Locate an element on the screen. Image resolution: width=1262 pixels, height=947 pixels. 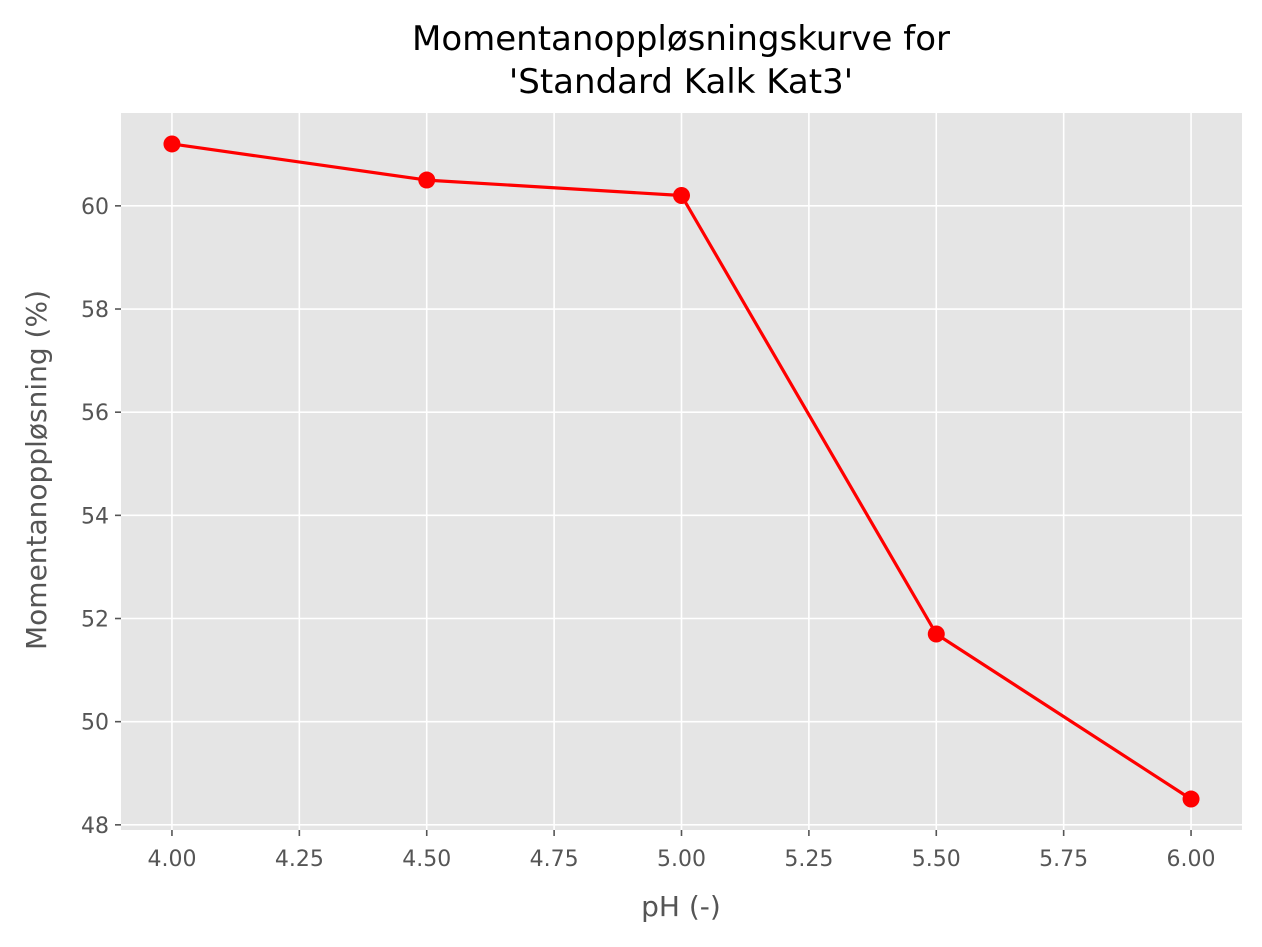
y-axis-label: Momentanoppløsning (%) is located at coordinates (36, 470).